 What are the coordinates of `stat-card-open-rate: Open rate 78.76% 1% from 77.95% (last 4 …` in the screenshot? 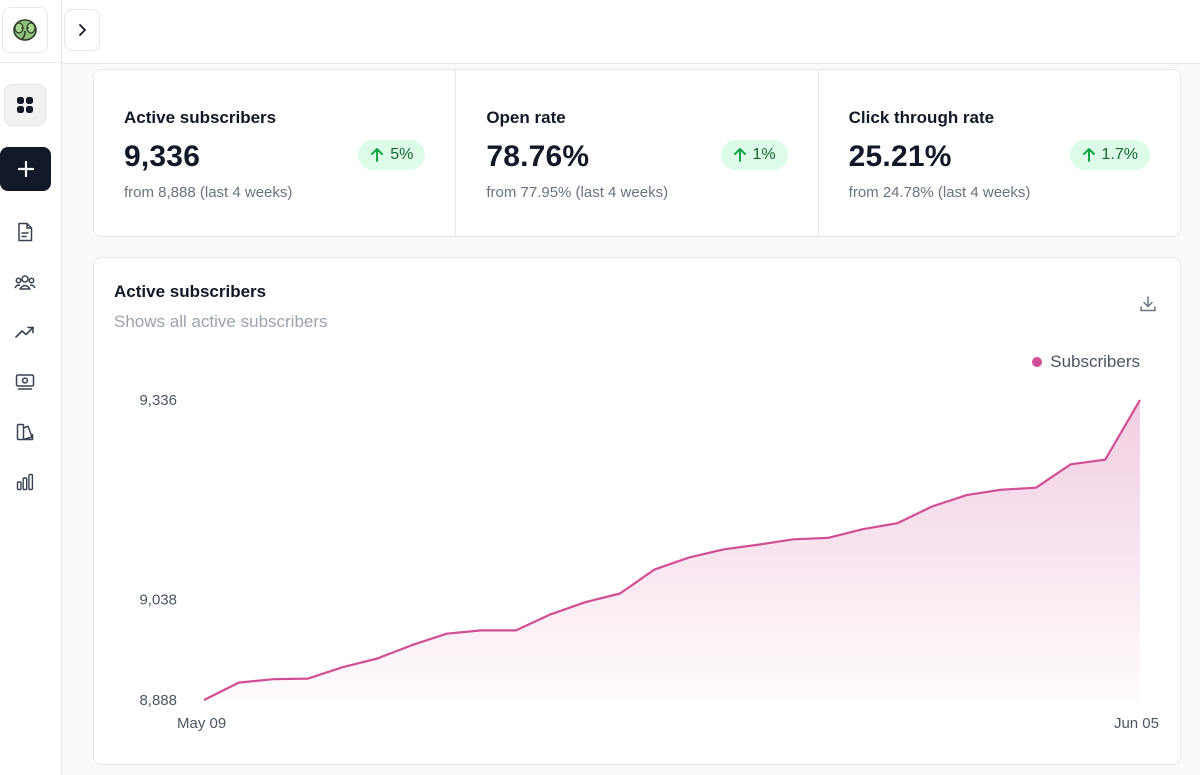 It's located at (636, 153).